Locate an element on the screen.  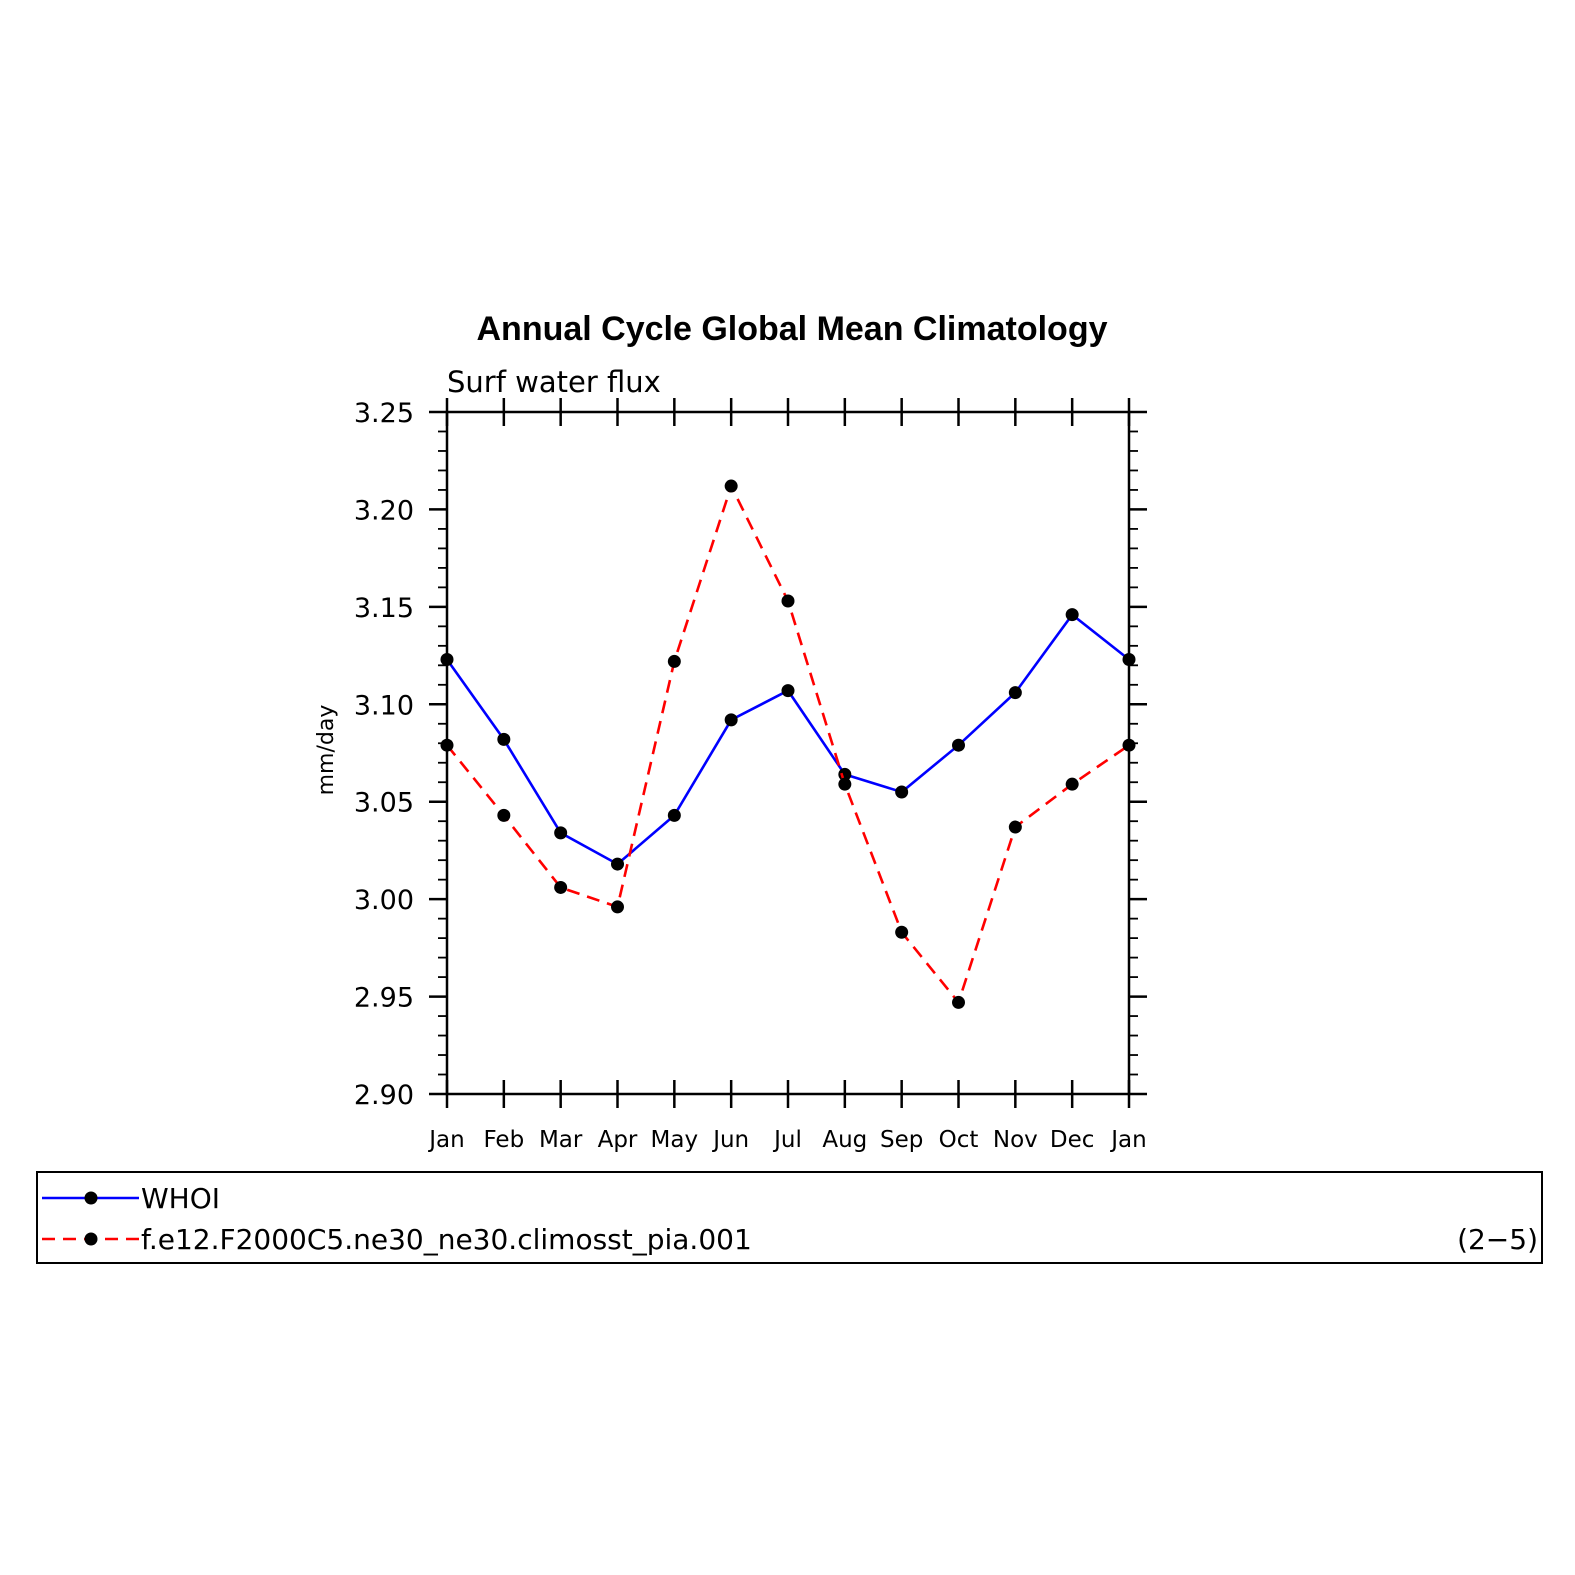
x-tick-label: Feb is located at coordinates (503, 1140).